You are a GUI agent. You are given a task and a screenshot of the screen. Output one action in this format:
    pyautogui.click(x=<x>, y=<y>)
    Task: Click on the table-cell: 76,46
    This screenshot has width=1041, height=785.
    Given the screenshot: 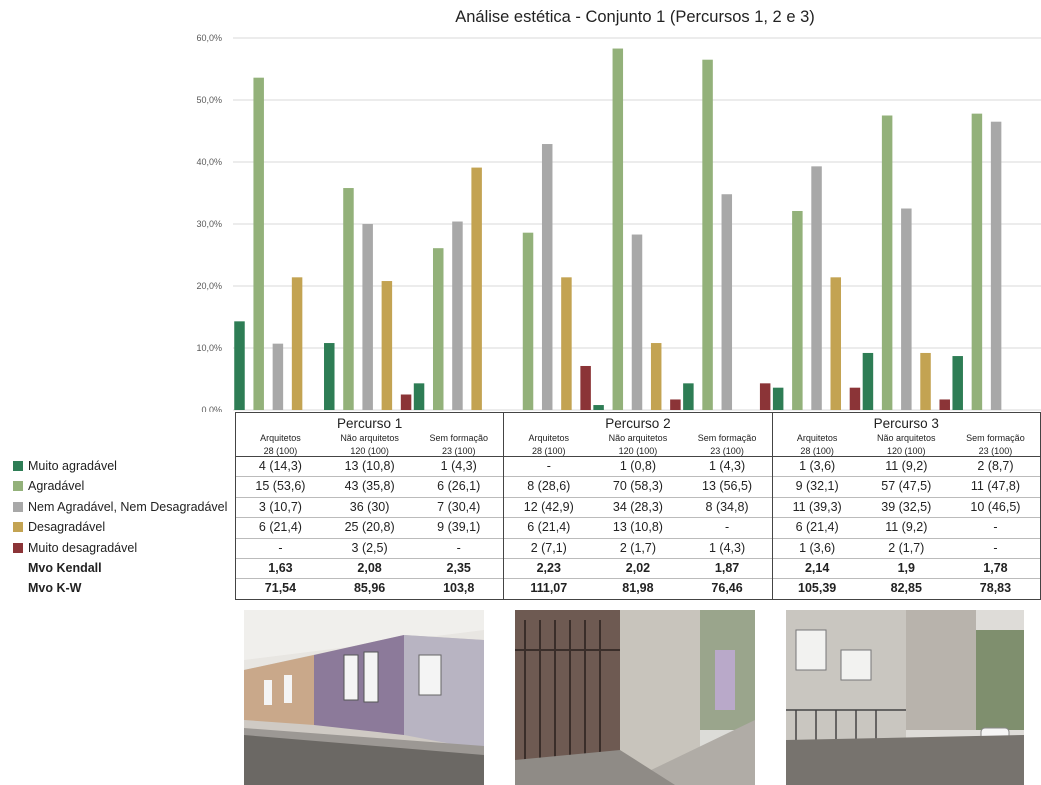 What is the action you would take?
    pyautogui.click(x=727, y=589)
    